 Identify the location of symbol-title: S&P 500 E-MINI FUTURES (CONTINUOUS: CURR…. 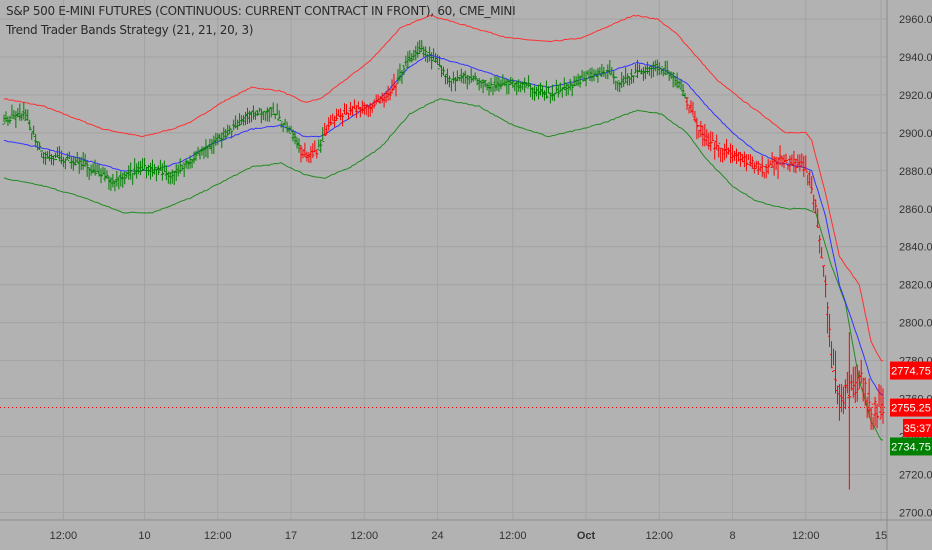
(261, 11).